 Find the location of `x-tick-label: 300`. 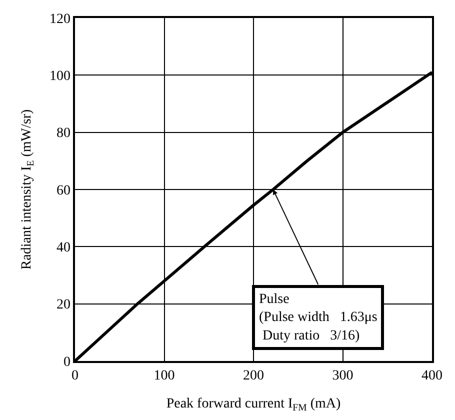

x-tick-label: 300 is located at coordinates (343, 376).